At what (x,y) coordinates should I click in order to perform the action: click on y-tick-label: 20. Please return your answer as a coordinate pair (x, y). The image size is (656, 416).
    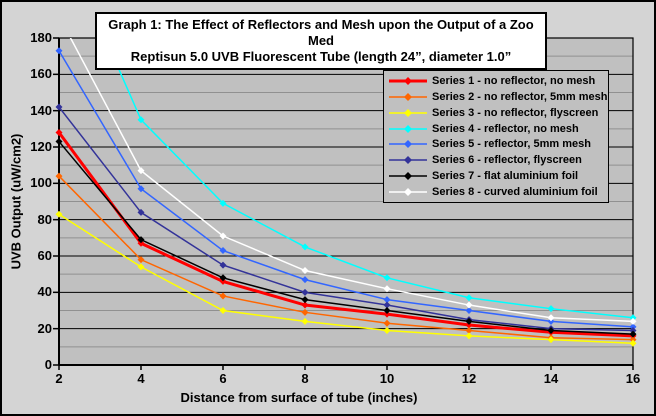
    Looking at the image, I should click on (44, 328).